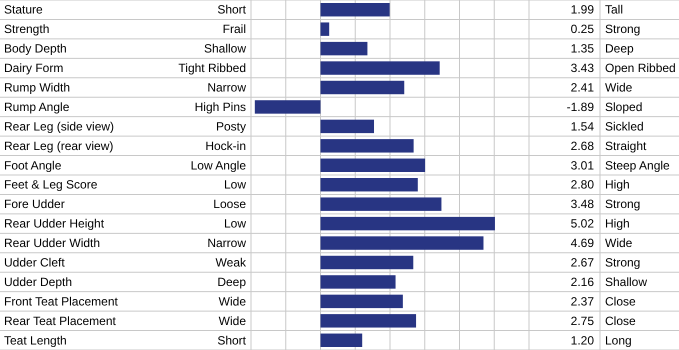  I want to click on y-tick-label: Rear Udder Height, so click(54, 223).